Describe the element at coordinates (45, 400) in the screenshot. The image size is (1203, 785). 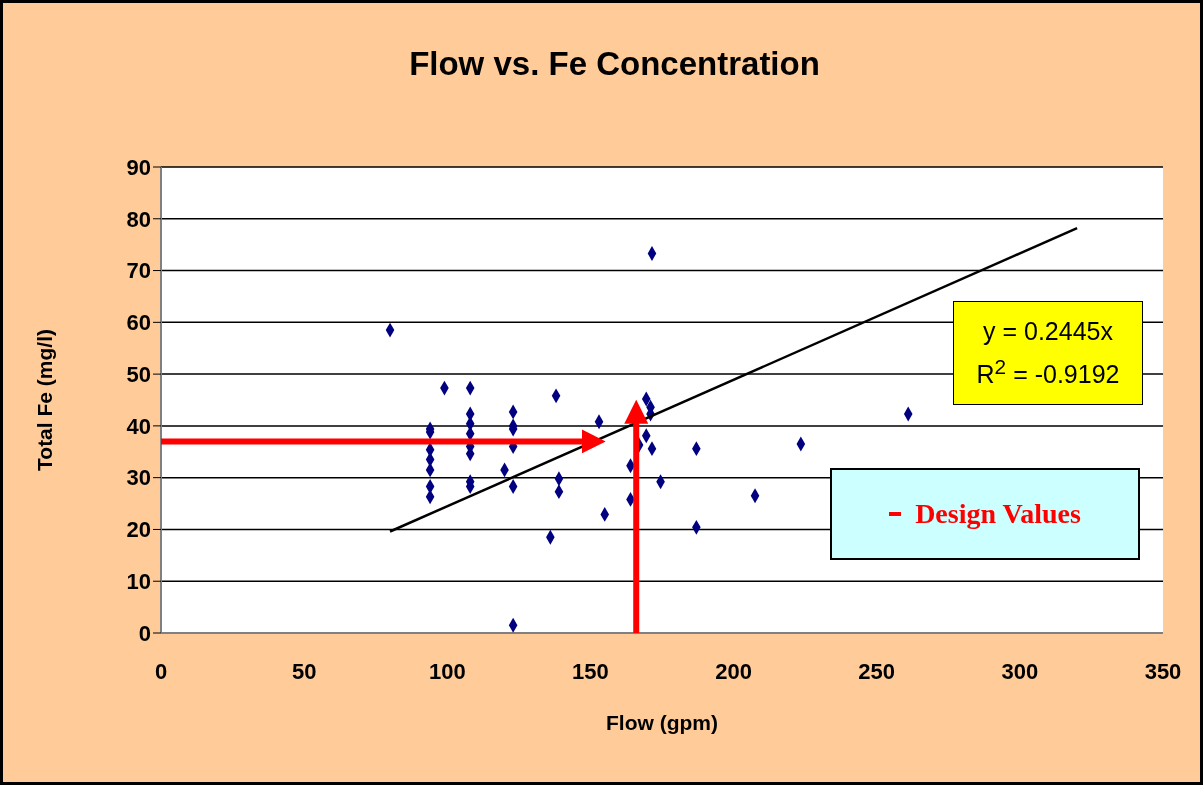
I see `y-axis-title: Total Fe (mg/l)` at that location.